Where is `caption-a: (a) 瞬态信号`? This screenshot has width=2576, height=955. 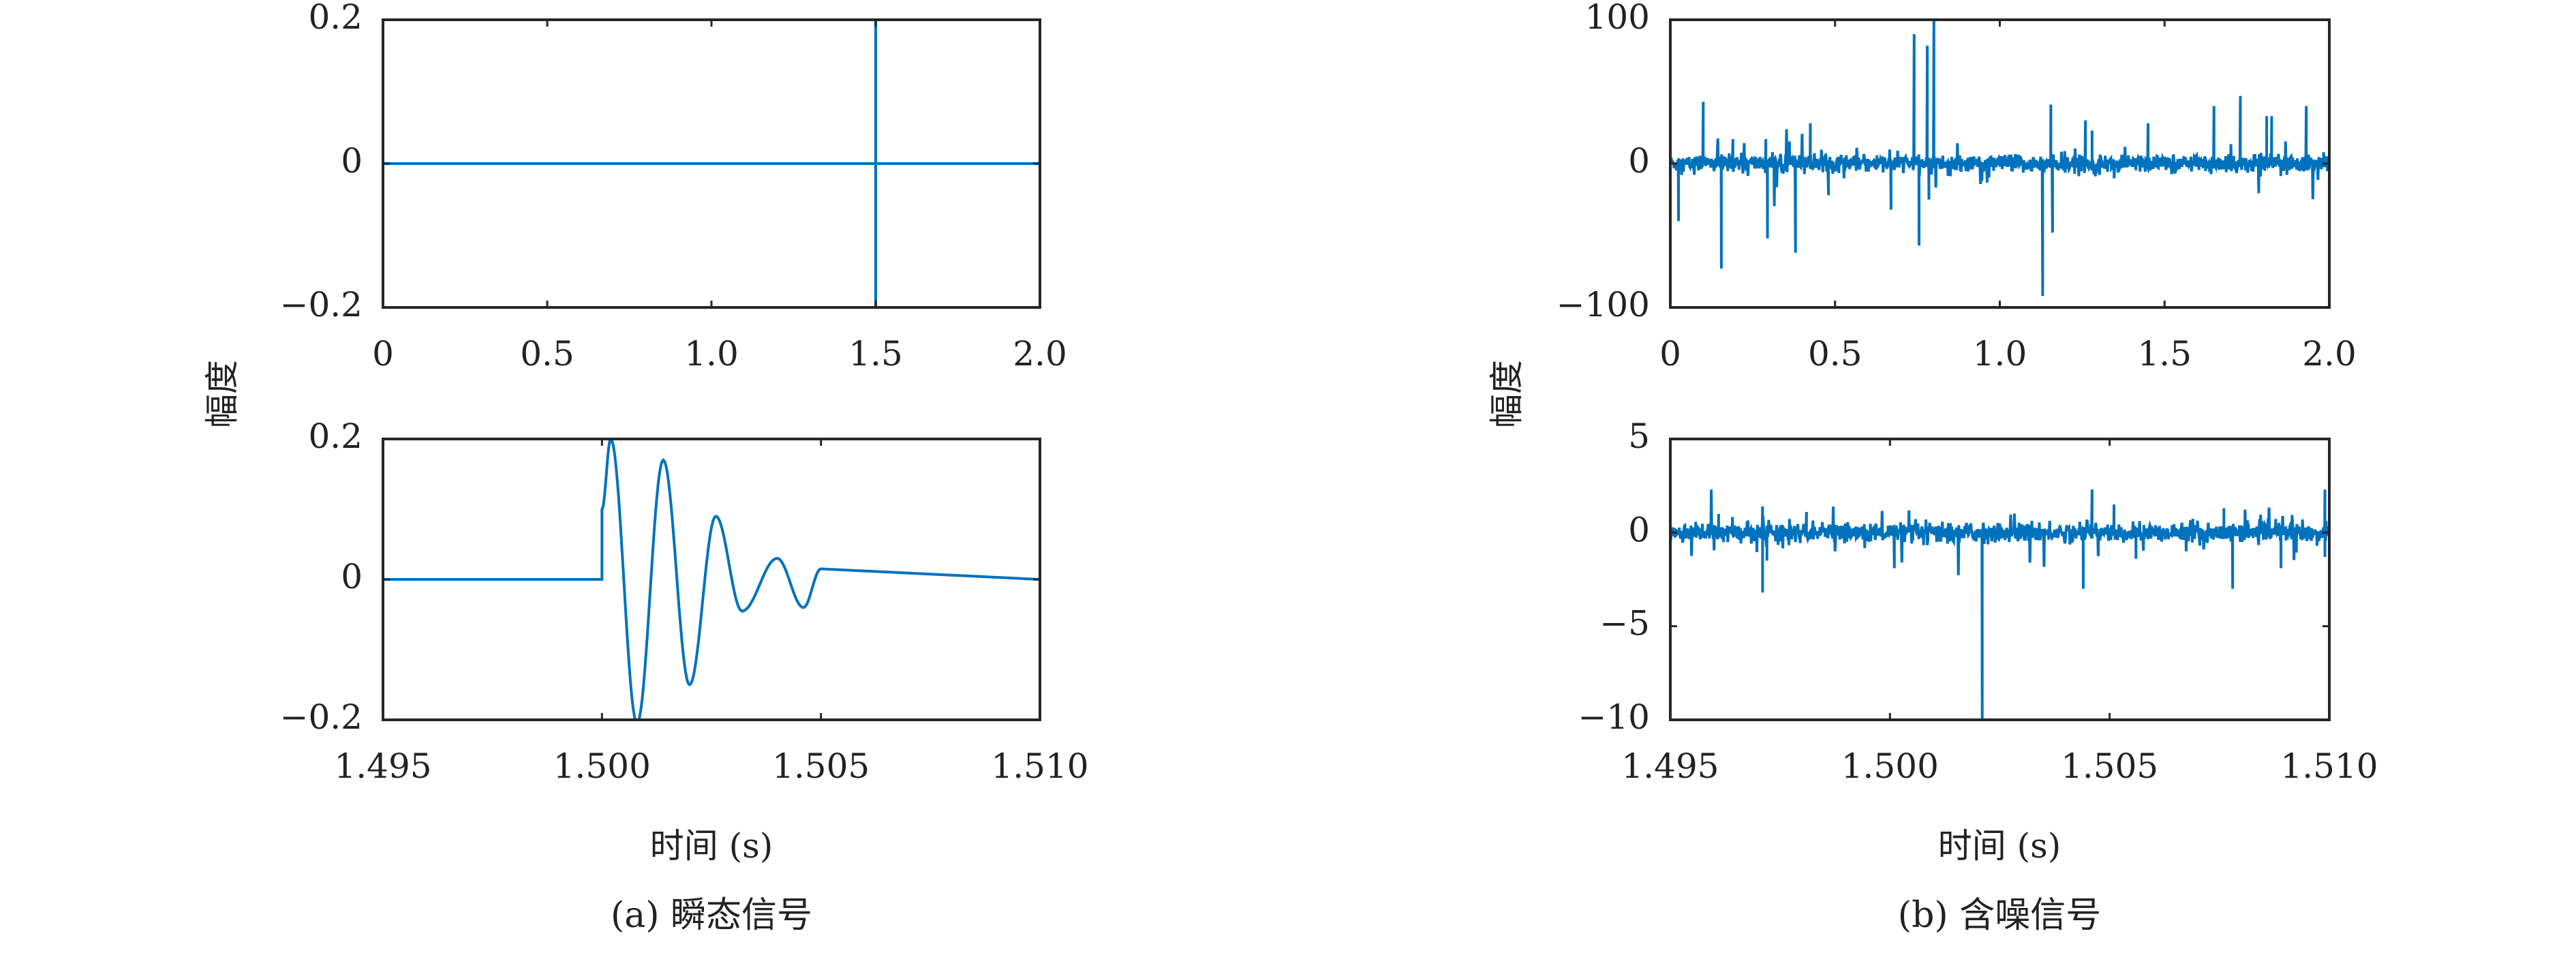 caption-a: (a) 瞬态信号 is located at coordinates (711, 915).